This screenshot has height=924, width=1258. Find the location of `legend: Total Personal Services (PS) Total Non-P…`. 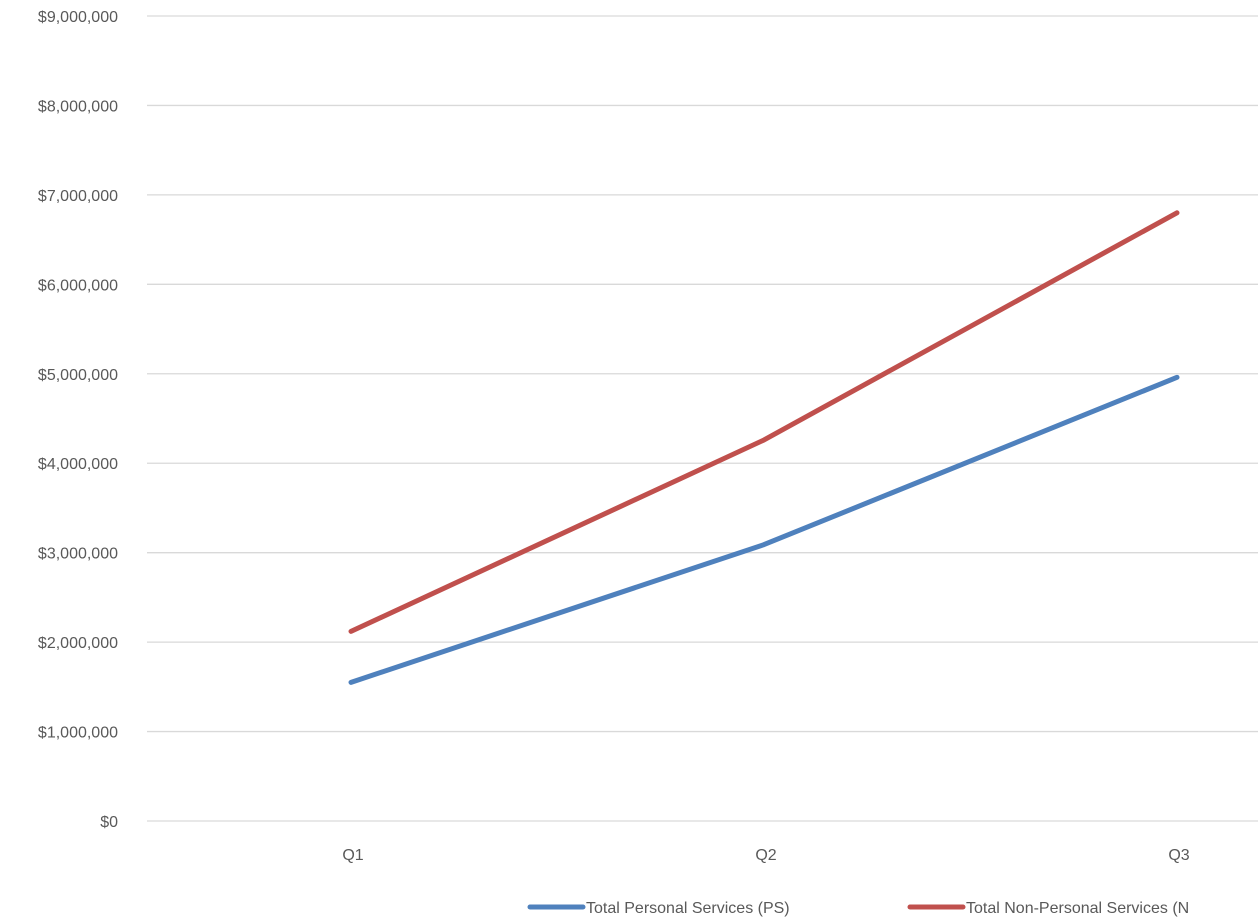

legend: Total Personal Services (PS) Total Non-P… is located at coordinates (858, 908).